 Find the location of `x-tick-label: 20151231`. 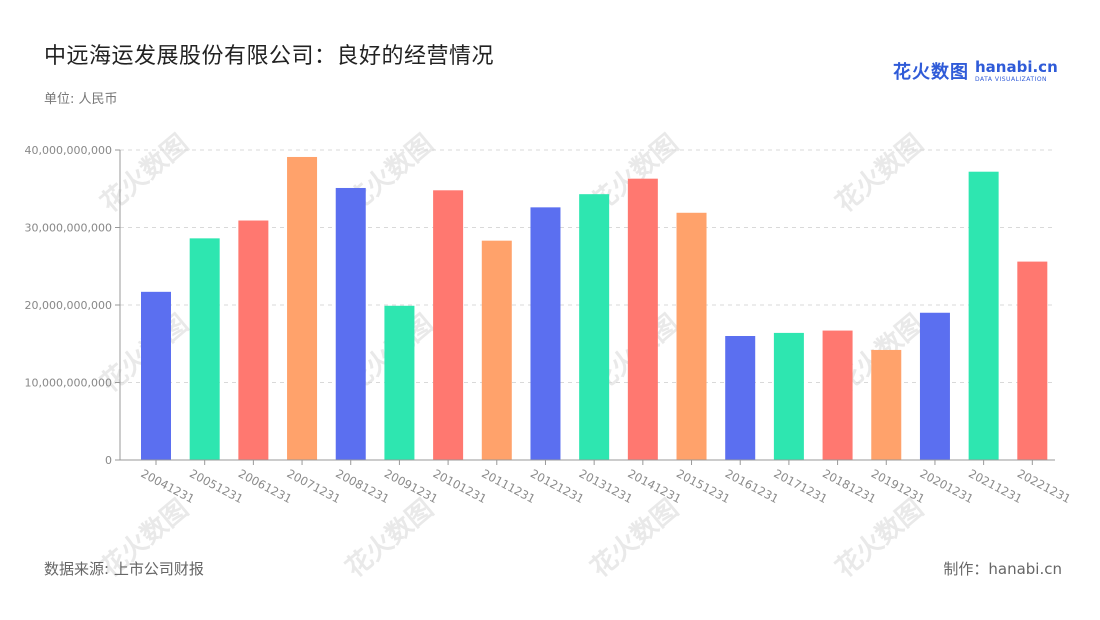

x-tick-label: 20151231 is located at coordinates (703, 486).